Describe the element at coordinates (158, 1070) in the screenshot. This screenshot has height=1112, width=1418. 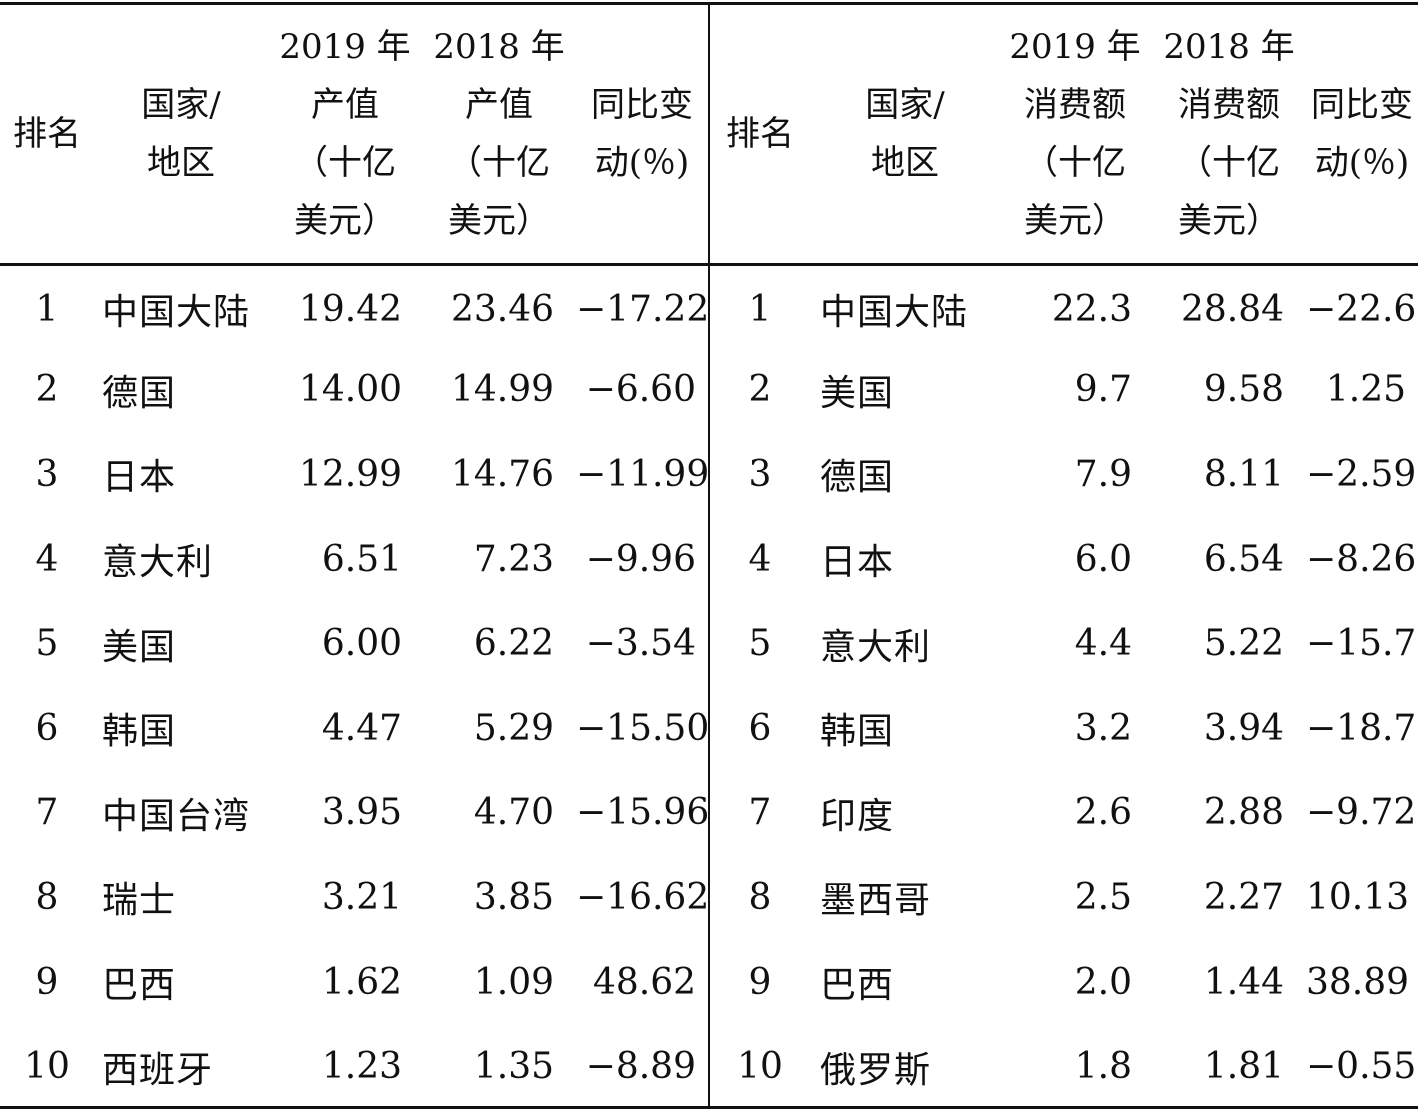
I see `region-cell: 西班牙` at that location.